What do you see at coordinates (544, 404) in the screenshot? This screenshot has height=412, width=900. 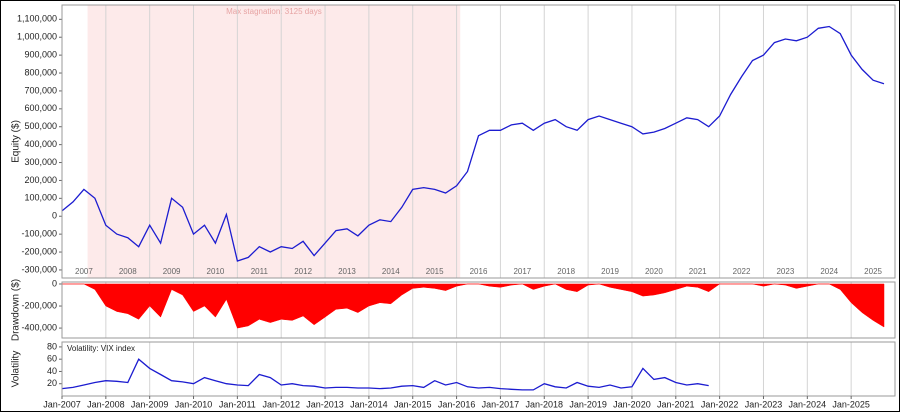 I see `x-tick-label: Jan-2018` at bounding box center [544, 404].